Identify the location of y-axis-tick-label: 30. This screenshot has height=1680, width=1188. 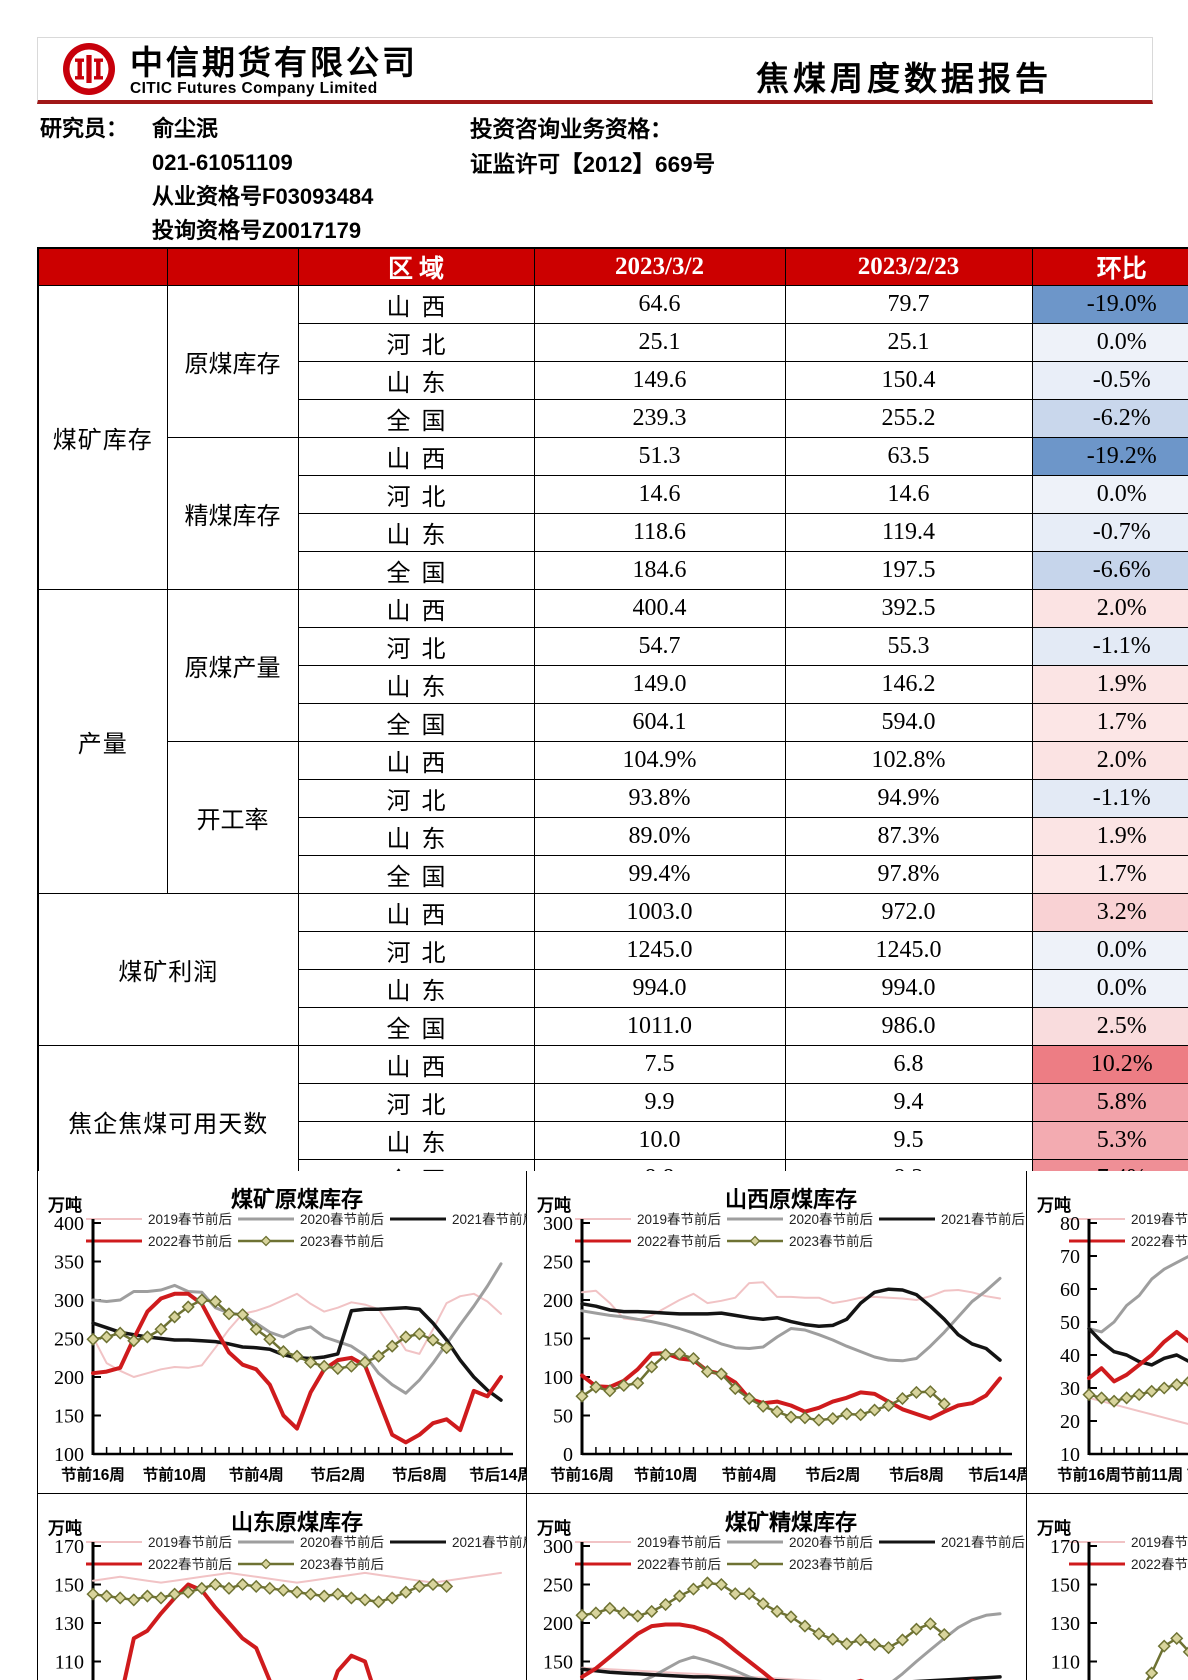
(1070, 1389).